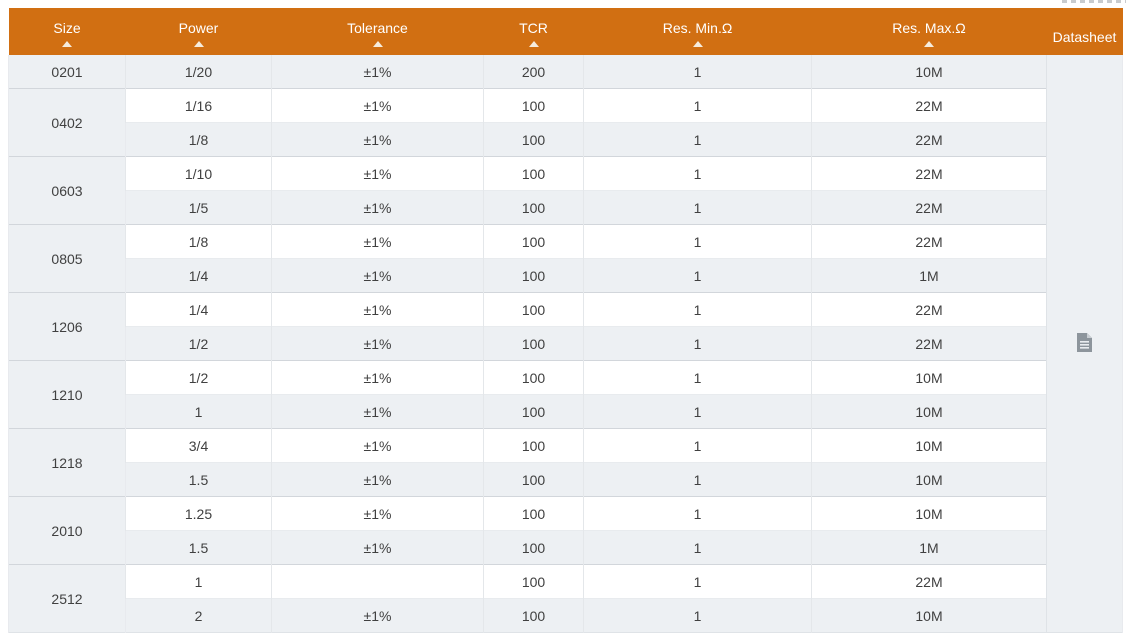 Image resolution: width=1128 pixels, height=636 pixels. I want to click on column-header-label: Power, so click(198, 28).